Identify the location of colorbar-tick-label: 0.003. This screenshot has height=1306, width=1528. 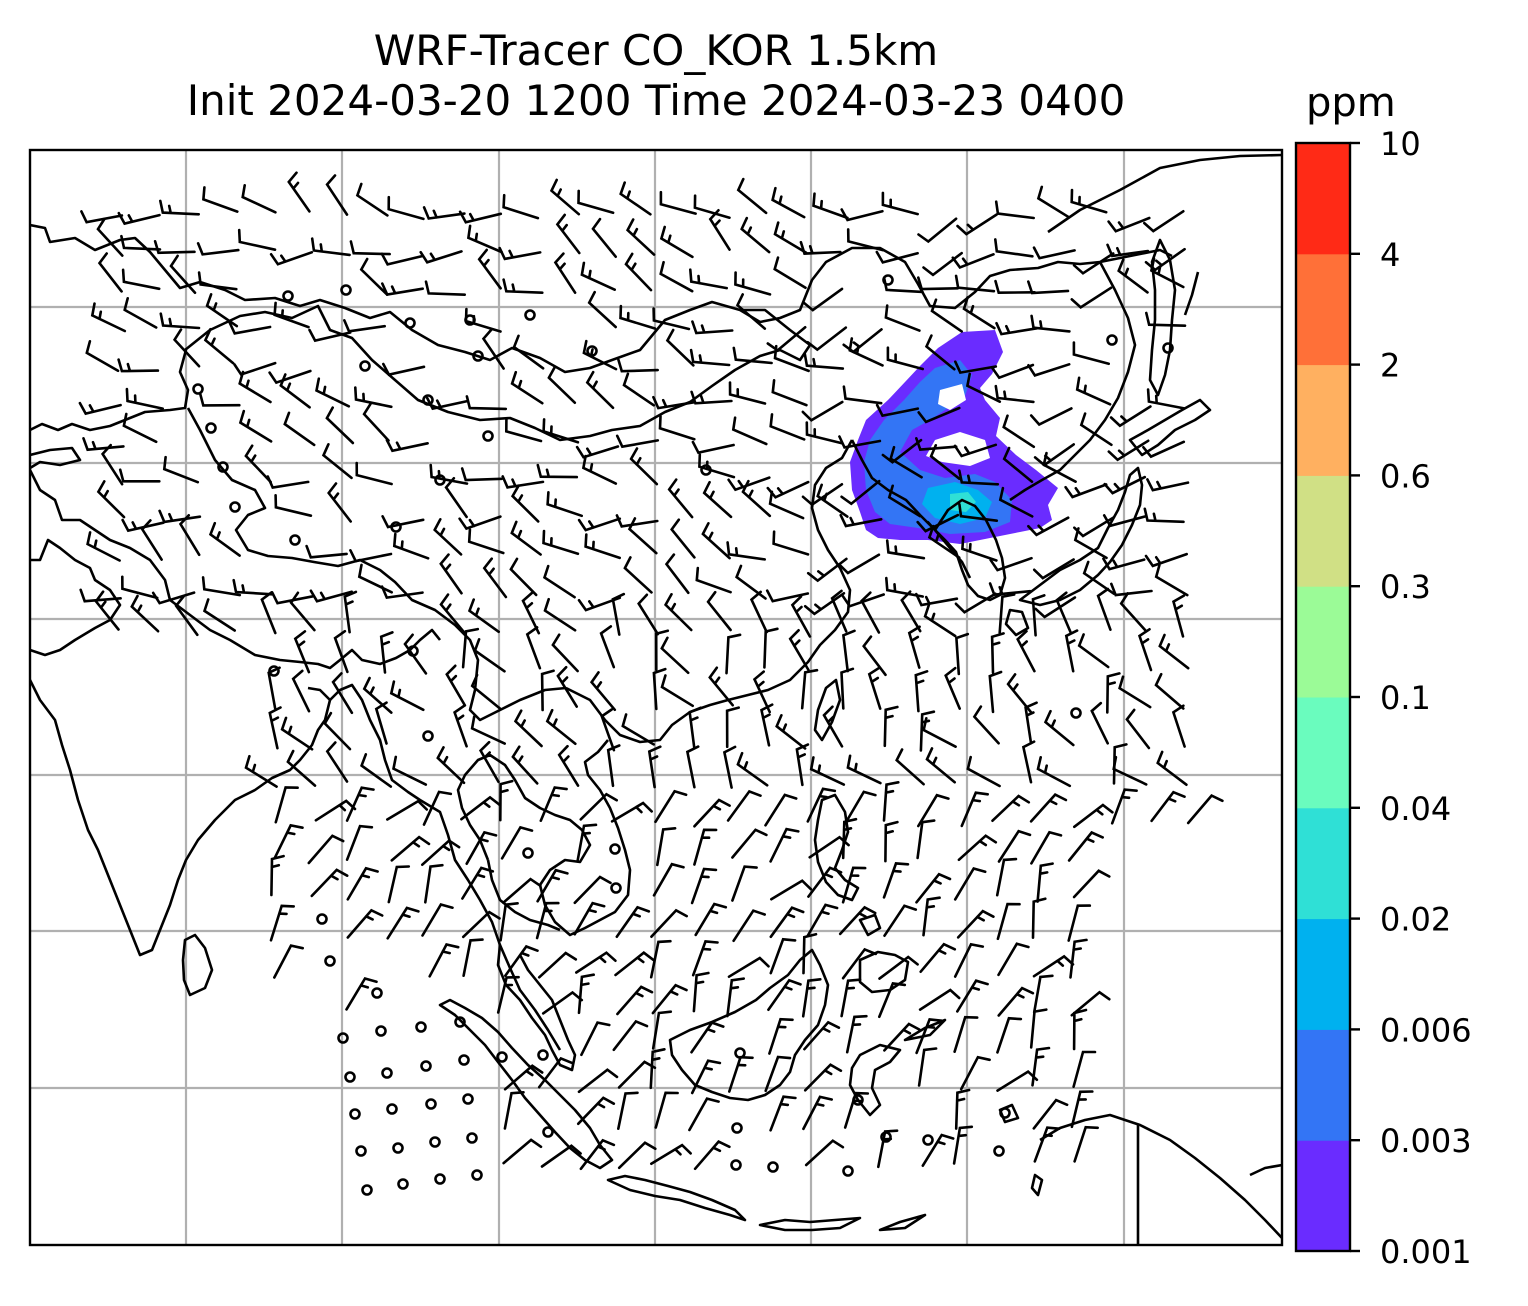
(1426, 1141).